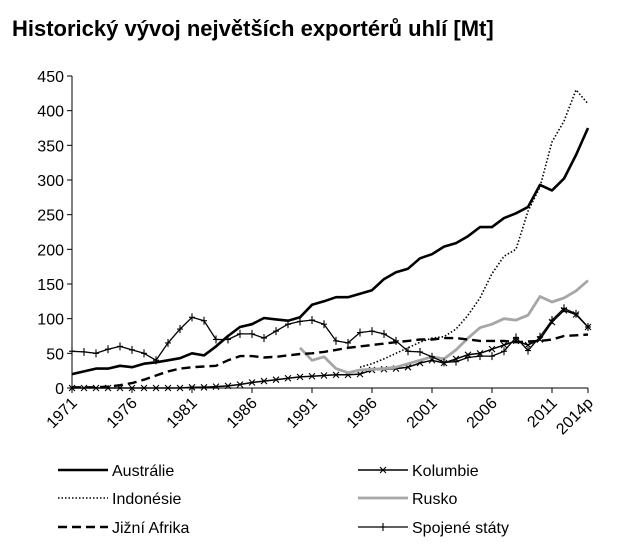  What do you see at coordinates (108, 349) in the screenshot?
I see `series-5-point-1974` at bounding box center [108, 349].